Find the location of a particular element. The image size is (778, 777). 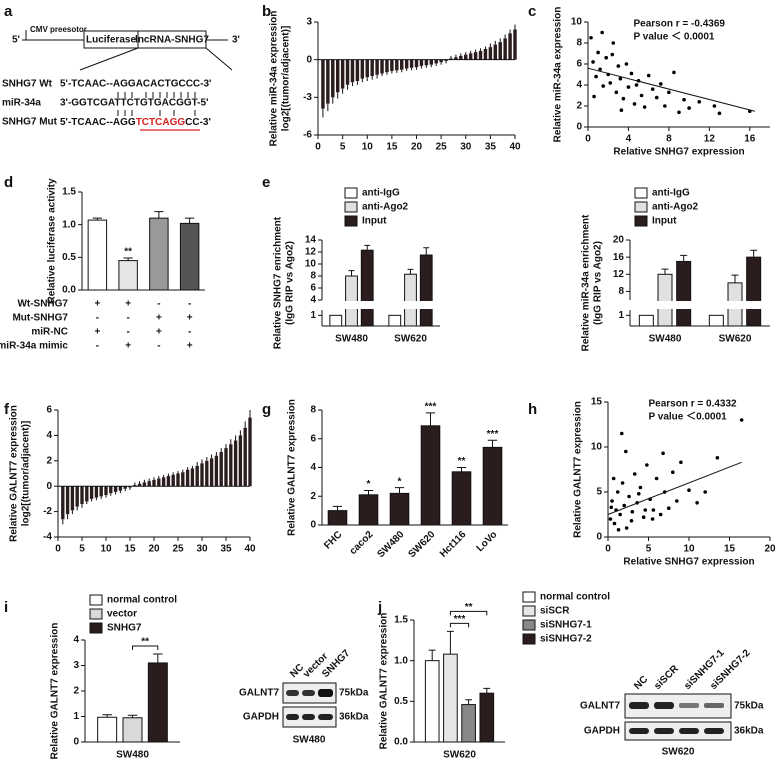

y-tick-label: 12 is located at coordinates (619, 274).